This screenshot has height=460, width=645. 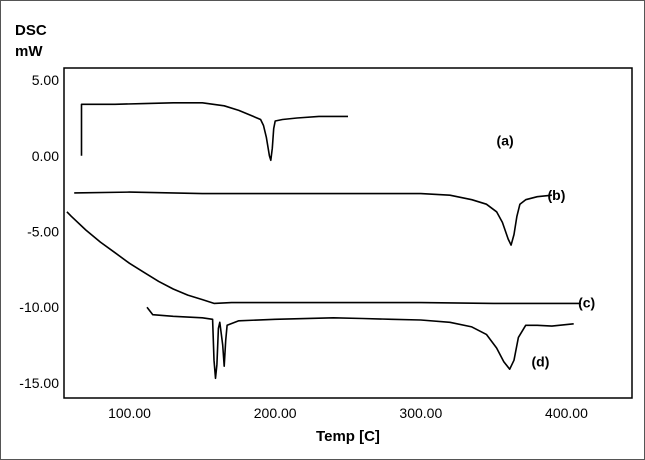 What do you see at coordinates (45, 156) in the screenshot?
I see `y-tick-label: 0.00` at bounding box center [45, 156].